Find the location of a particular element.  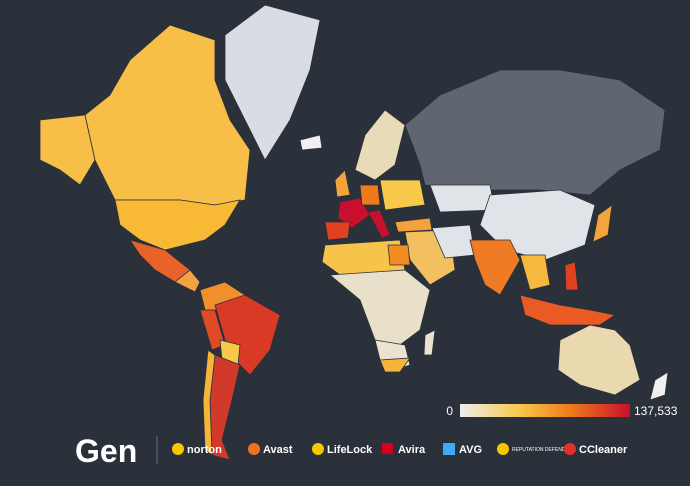

australia is located at coordinates (599, 360).